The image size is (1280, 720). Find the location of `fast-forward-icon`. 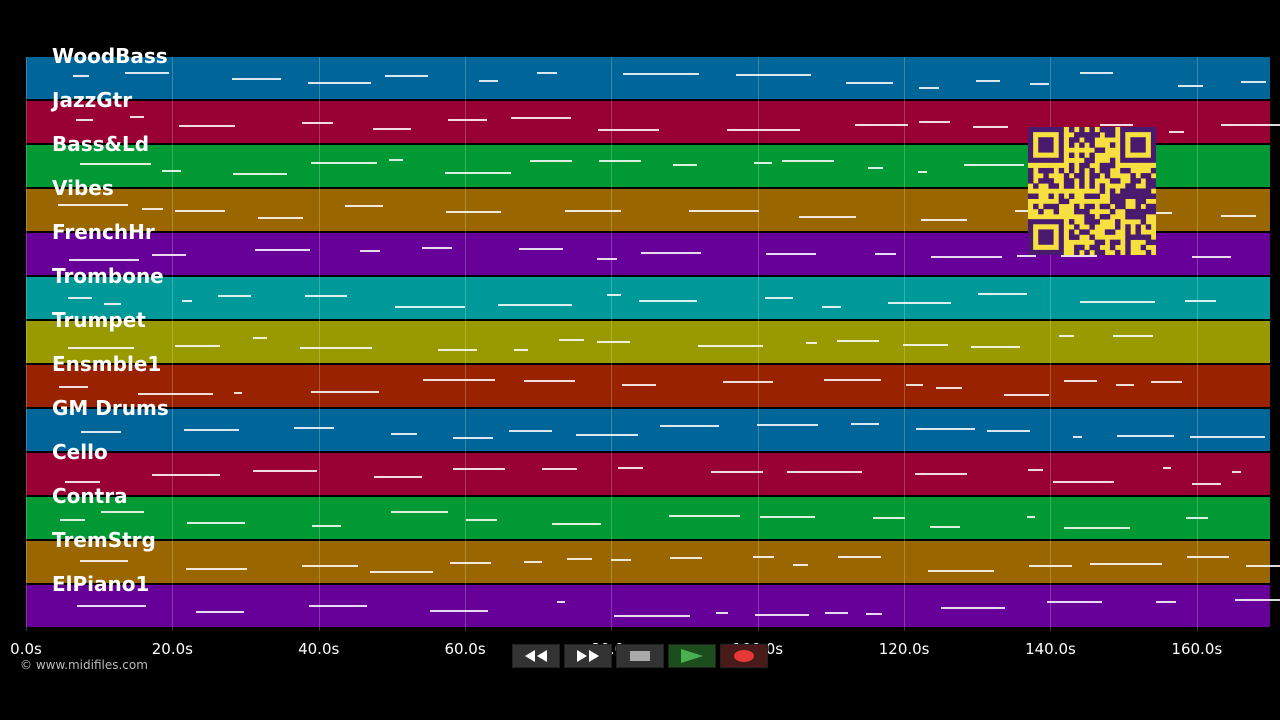

fast-forward-icon is located at coordinates (588, 656).